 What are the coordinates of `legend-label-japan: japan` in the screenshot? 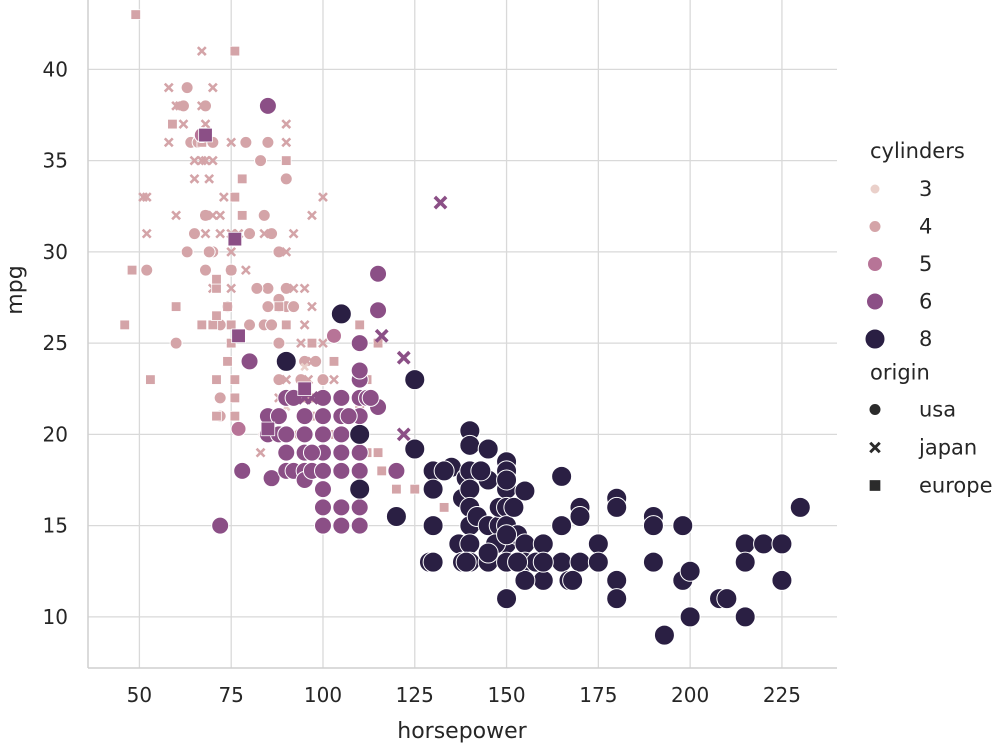 It's located at (947, 448).